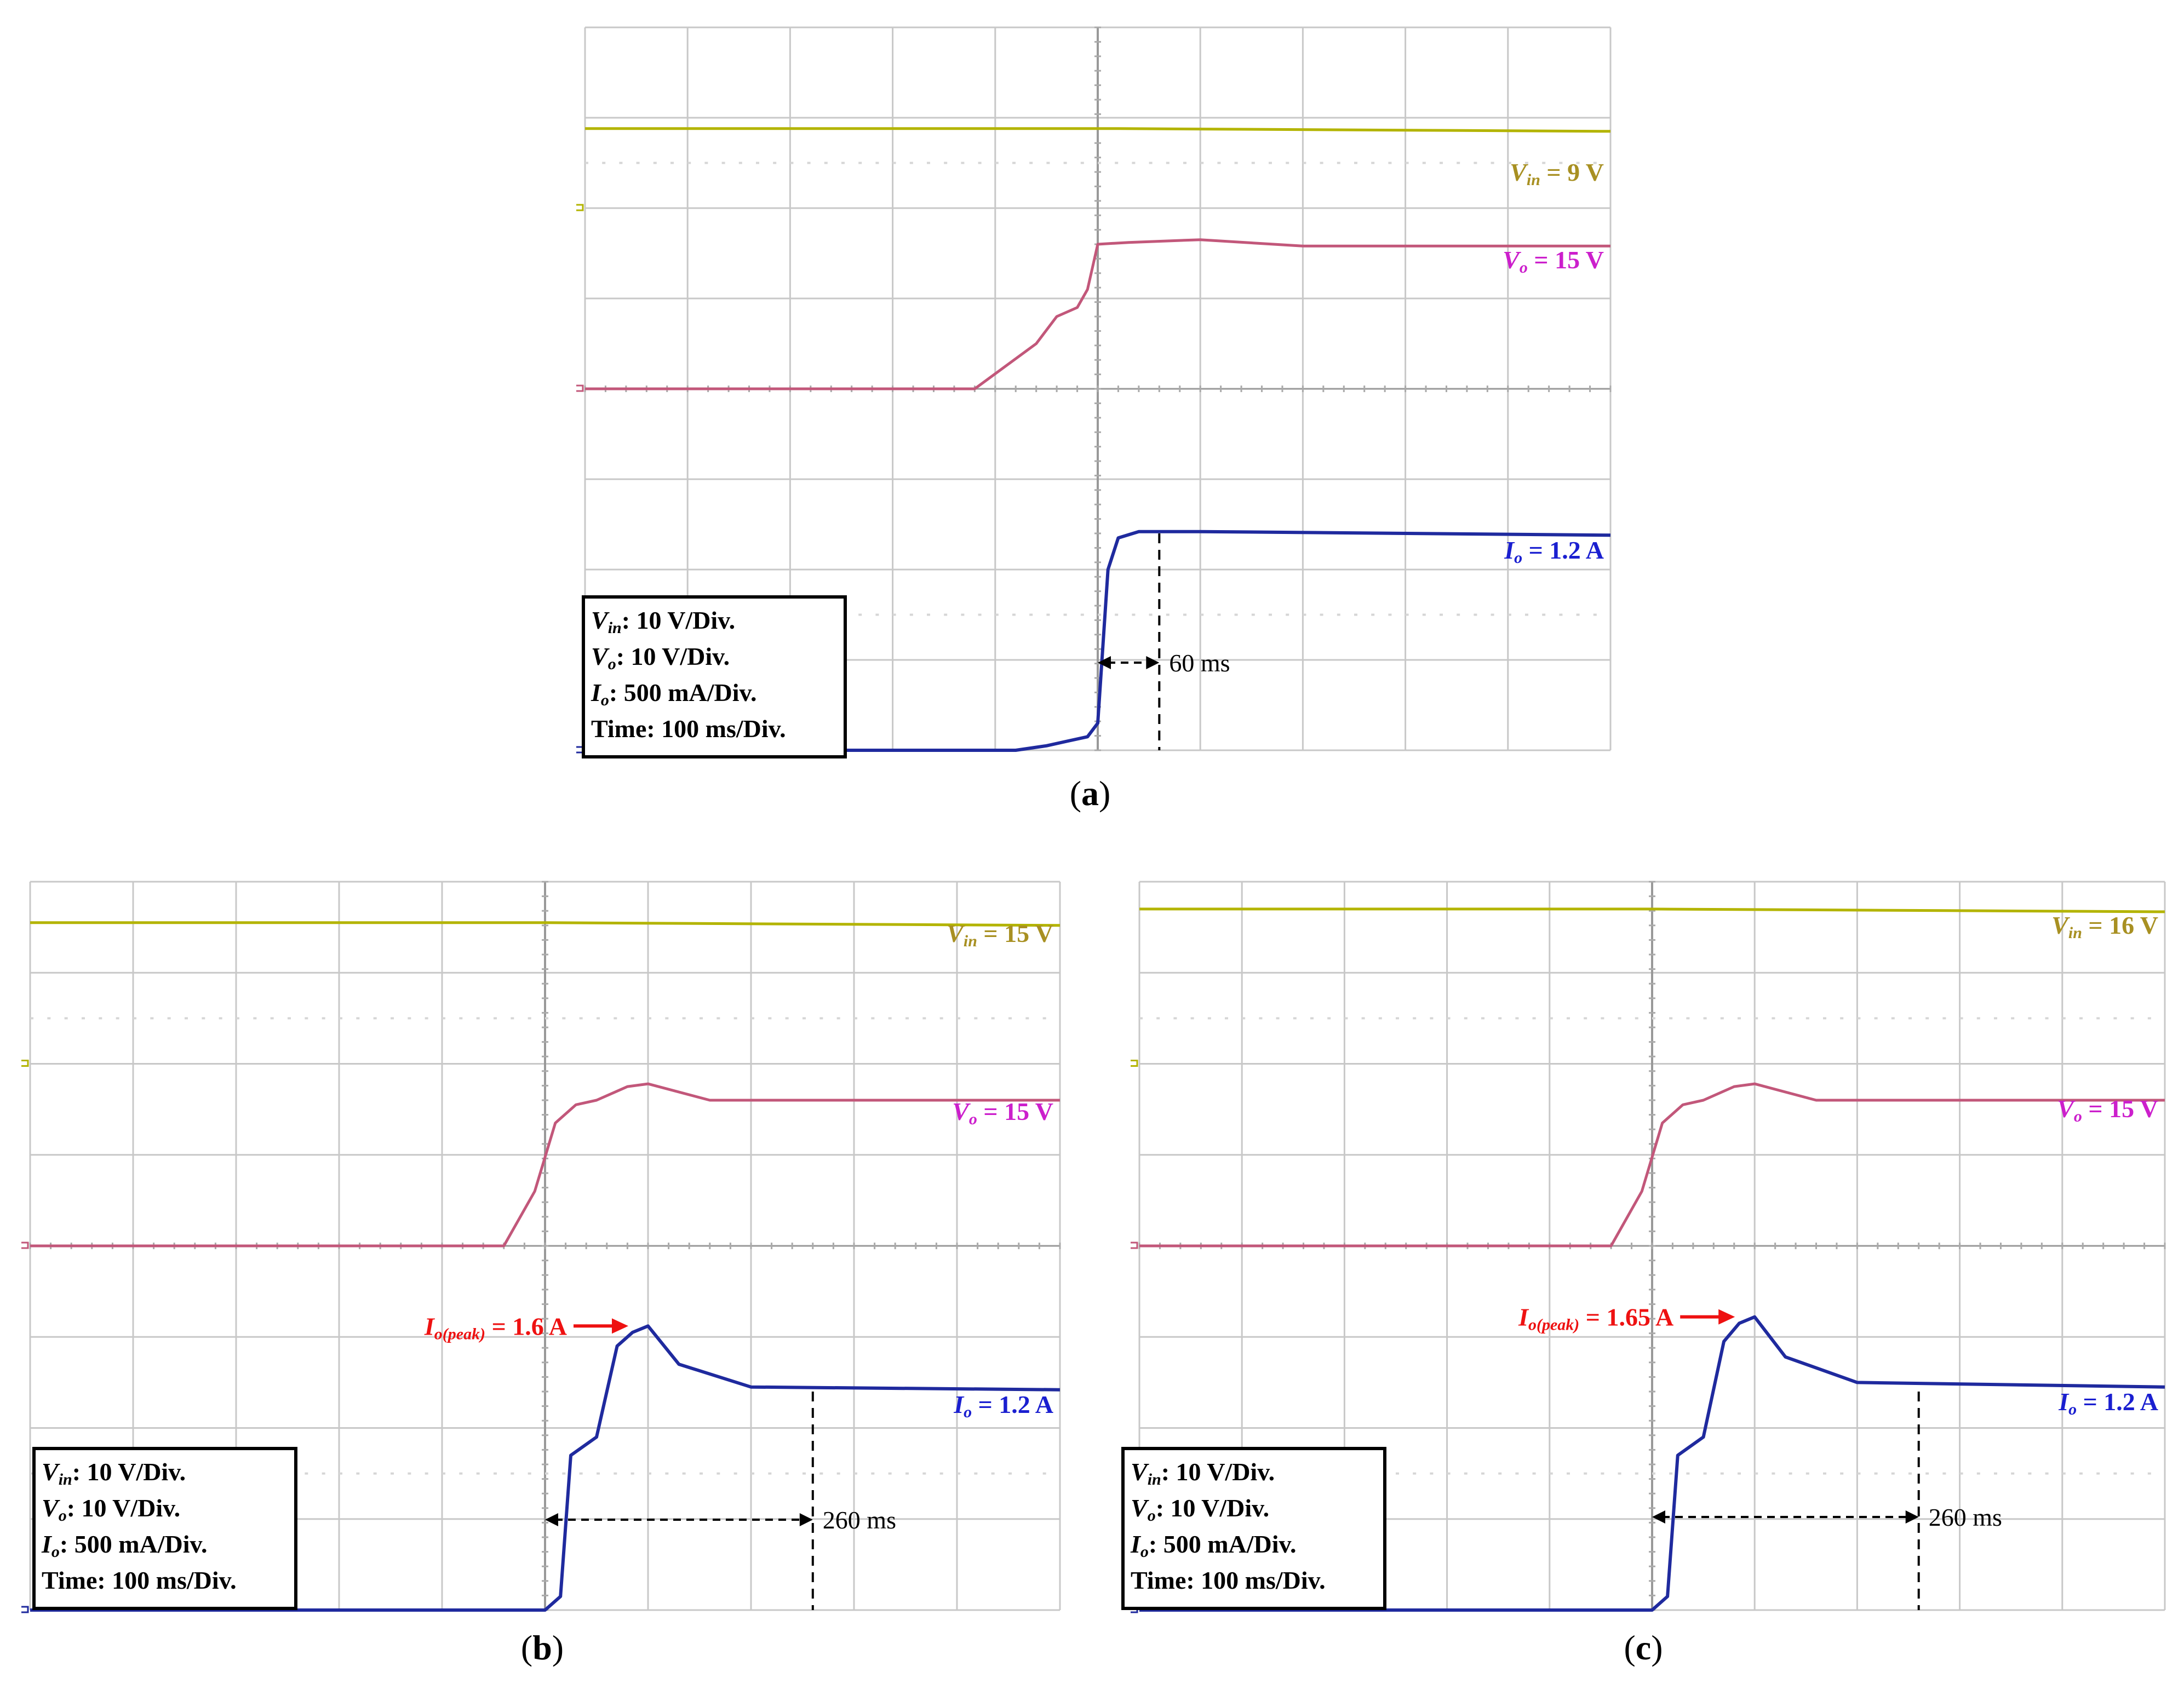 The image size is (2184, 1684). I want to click on settings-subscript: in, so click(615, 628).